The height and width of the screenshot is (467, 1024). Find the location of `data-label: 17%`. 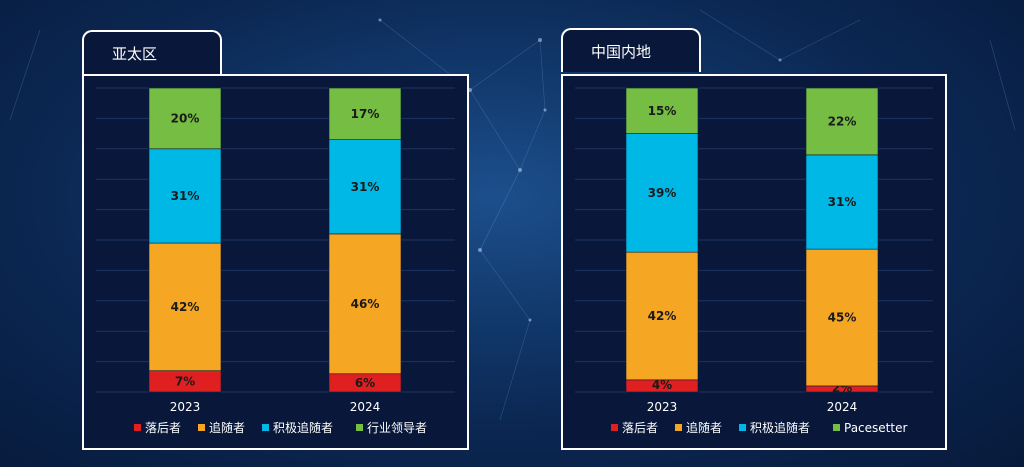

data-label: 17% is located at coordinates (365, 114).